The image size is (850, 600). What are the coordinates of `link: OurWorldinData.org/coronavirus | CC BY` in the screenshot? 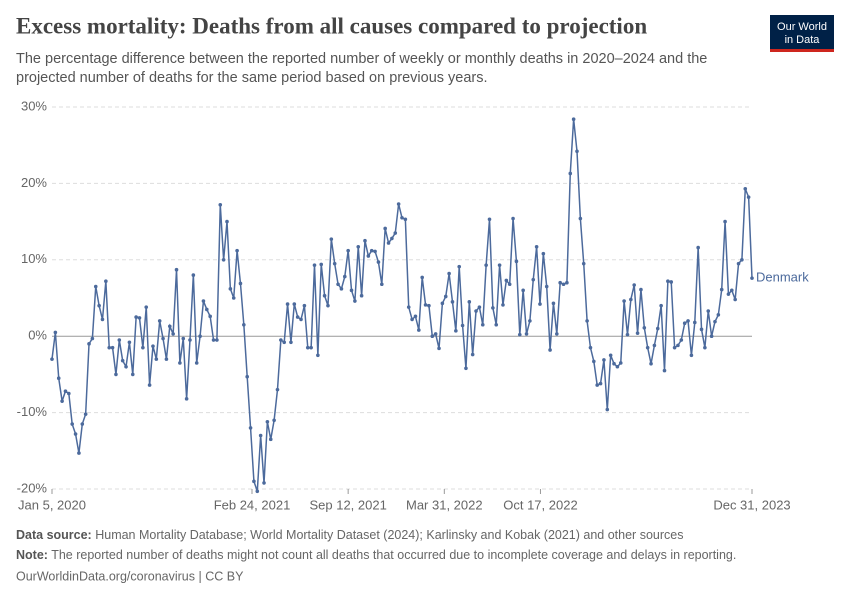 It's located at (130, 576).